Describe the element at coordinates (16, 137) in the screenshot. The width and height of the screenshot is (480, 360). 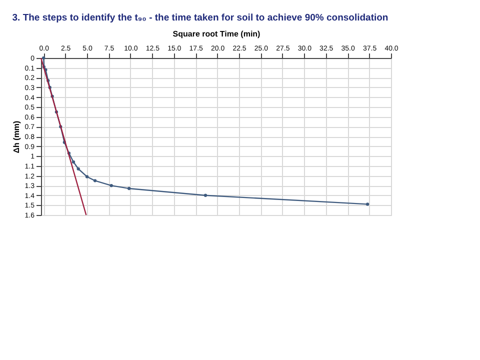
I see `y-axis-title: Δh (mm)` at that location.